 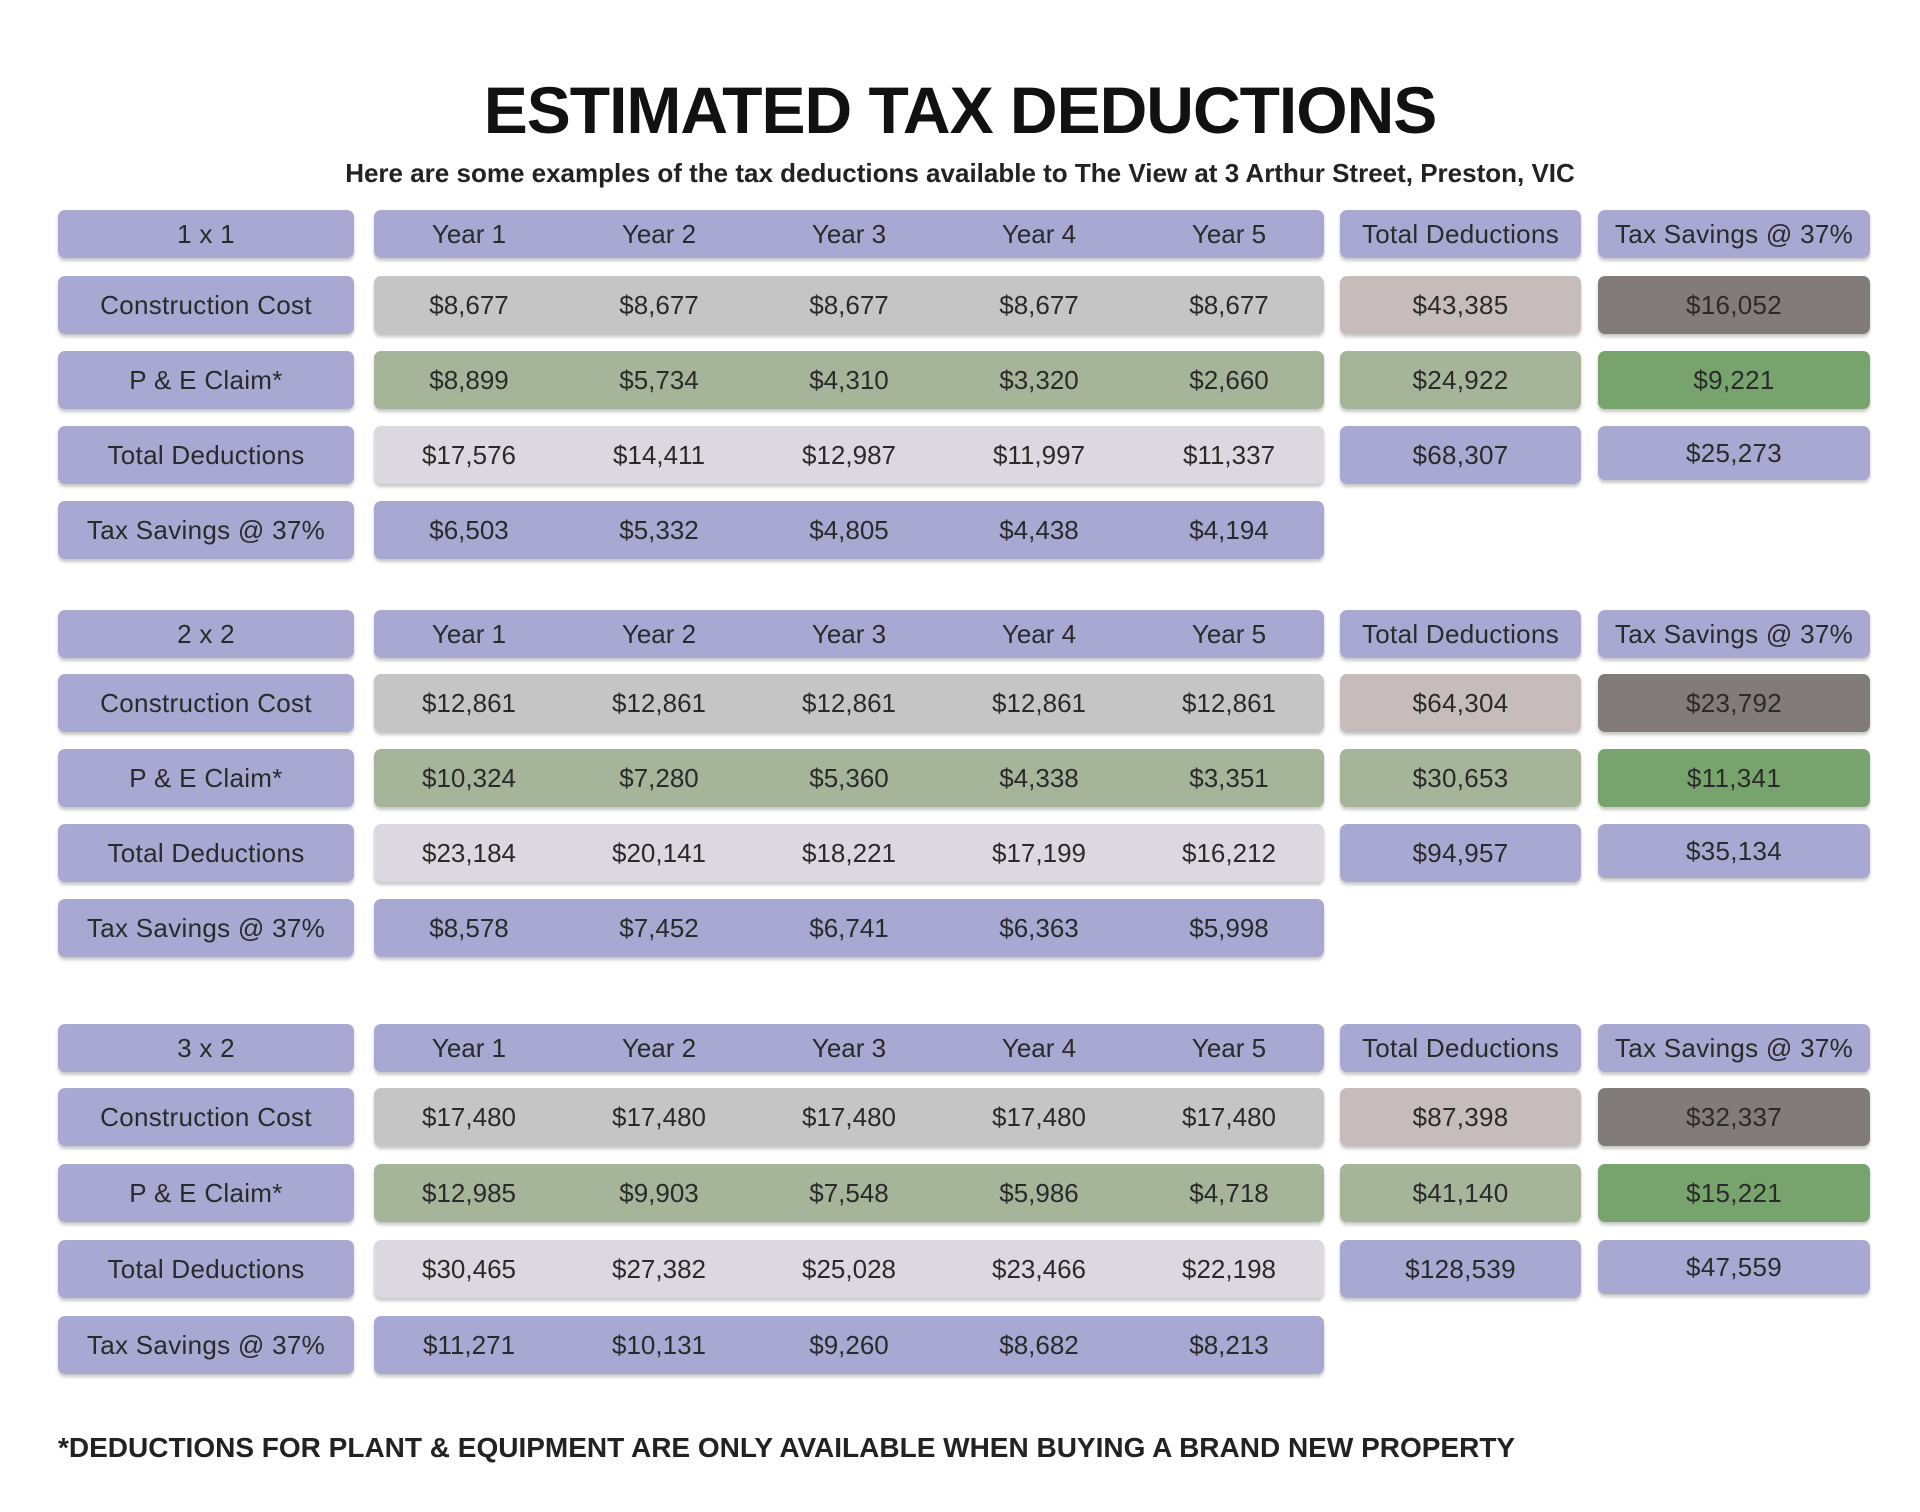 I want to click on value-cell: $5,332, so click(x=659, y=529).